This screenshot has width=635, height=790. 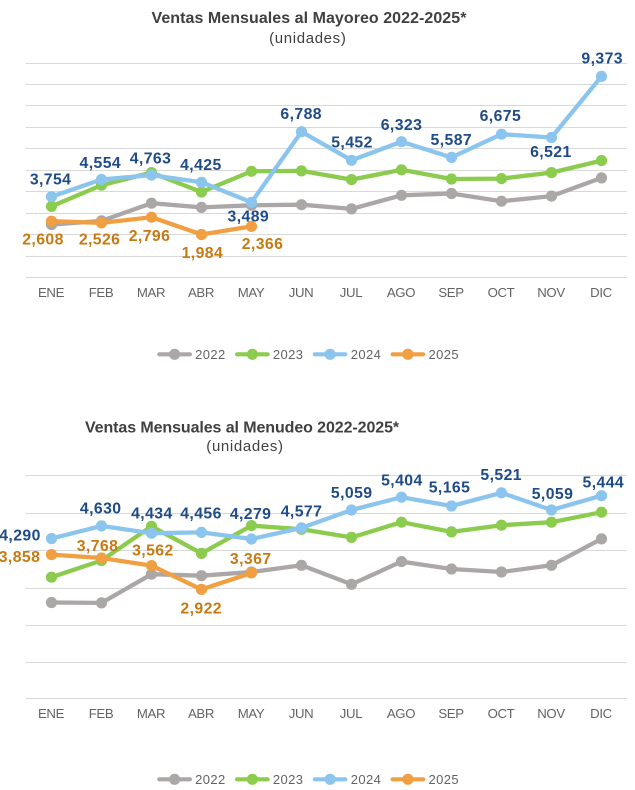 I want to click on svg-text: 3,858, so click(x=20, y=557).